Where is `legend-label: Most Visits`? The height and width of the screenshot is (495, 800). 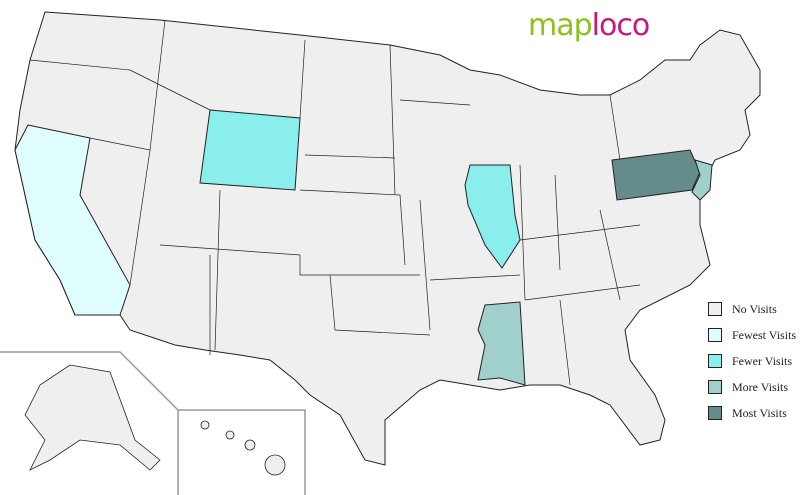 legend-label: Most Visits is located at coordinates (759, 412).